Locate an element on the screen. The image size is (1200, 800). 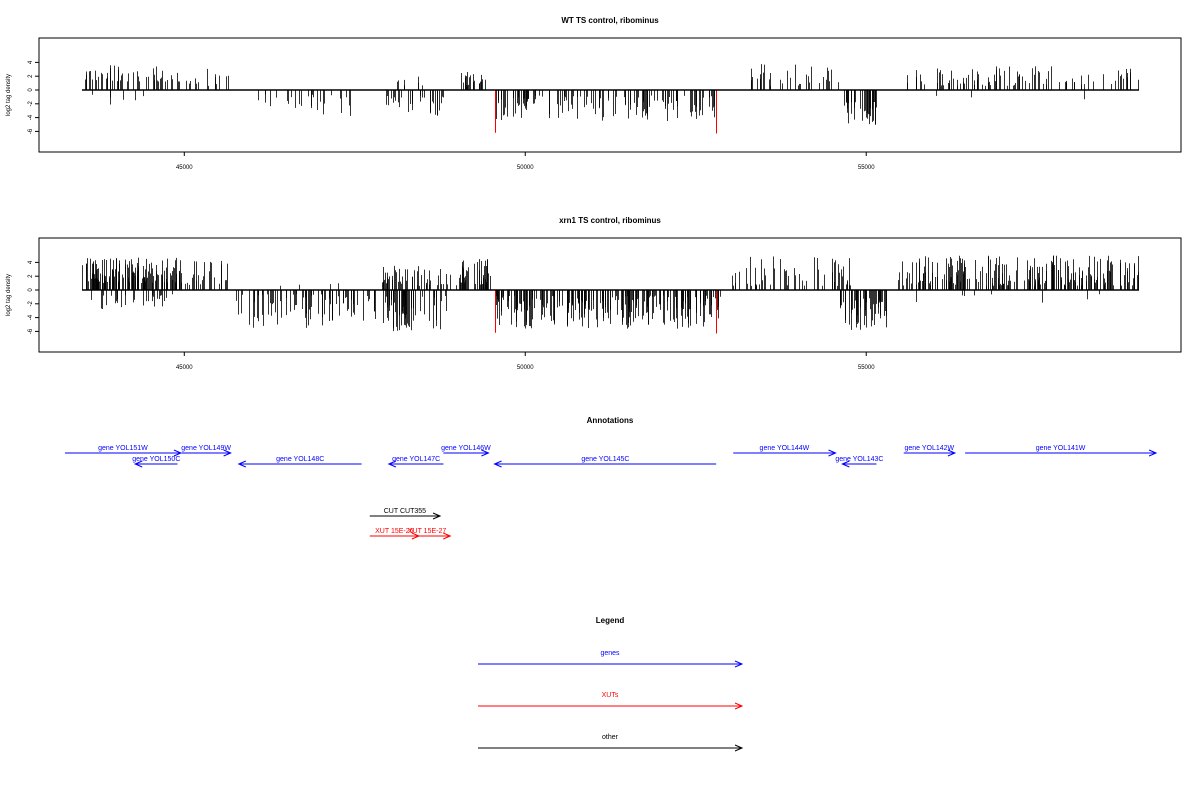
feature-gene-yol141w: gene YOL141W is located at coordinates (1061, 451).